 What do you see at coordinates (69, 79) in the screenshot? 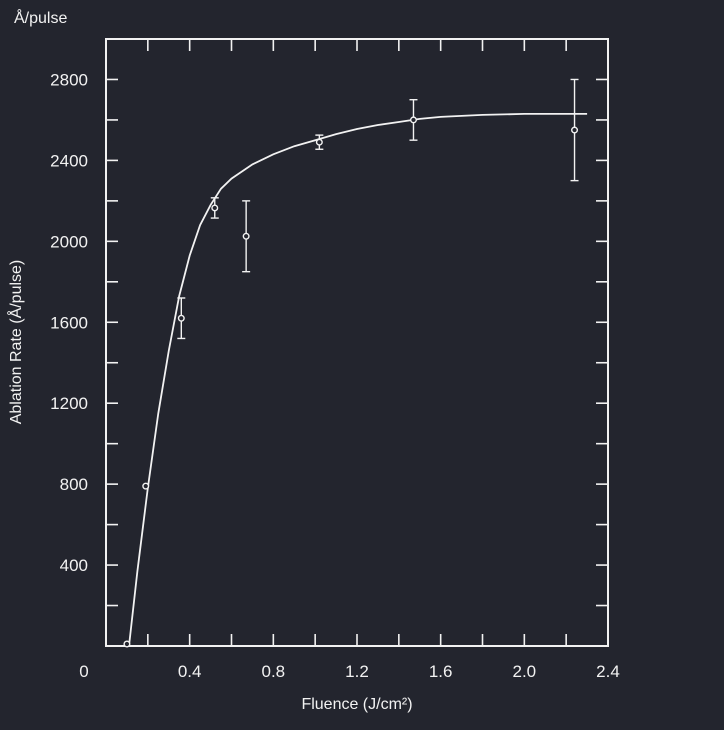
I see `y-tick-label: 2800` at bounding box center [69, 79].